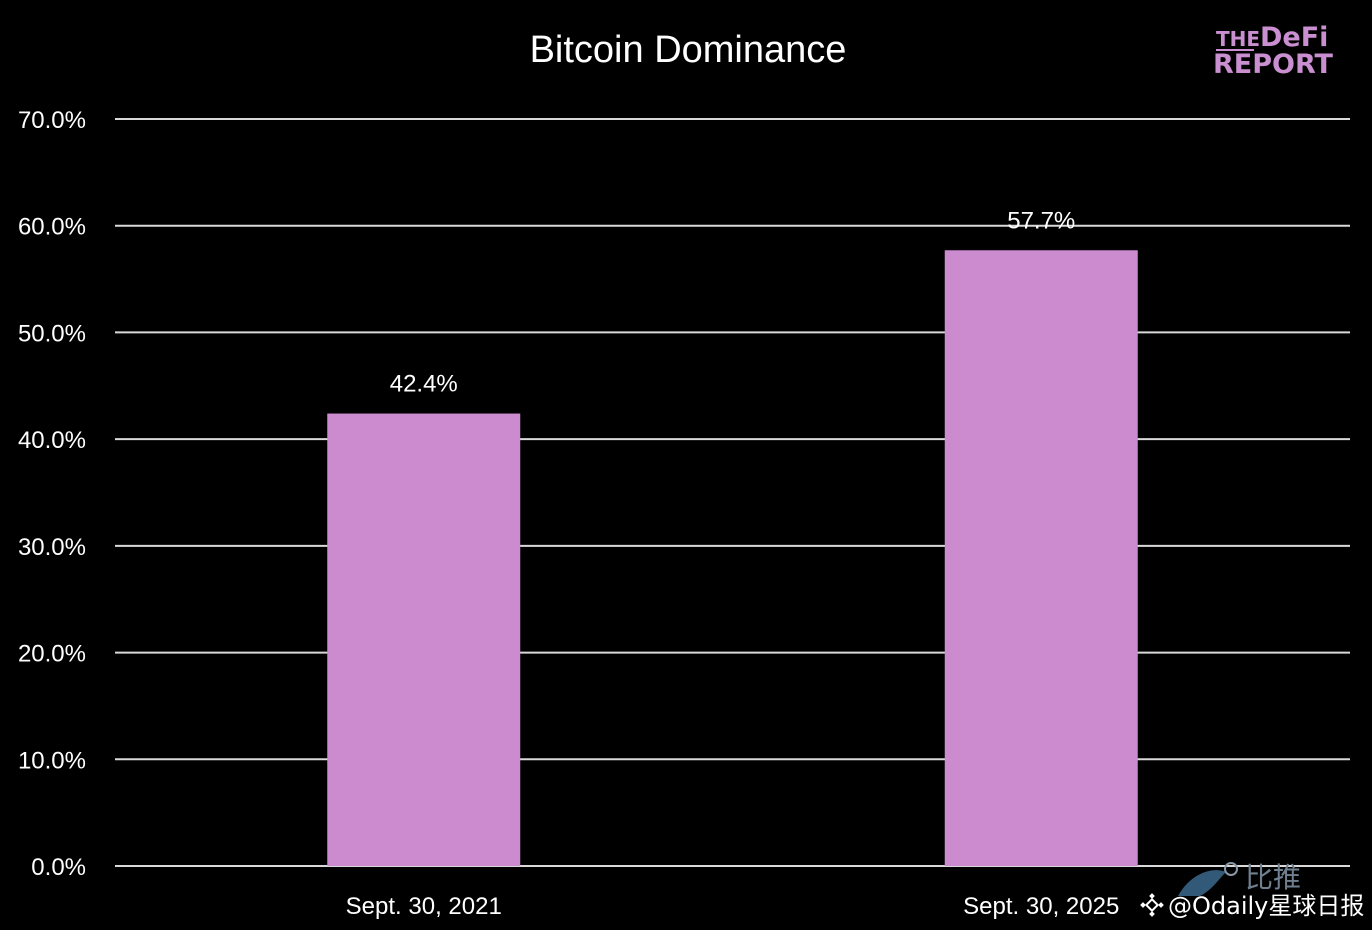 Image resolution: width=1372 pixels, height=930 pixels. Describe the element at coordinates (1041, 906) in the screenshot. I see `category-label: Sept. 30, 2025` at that location.